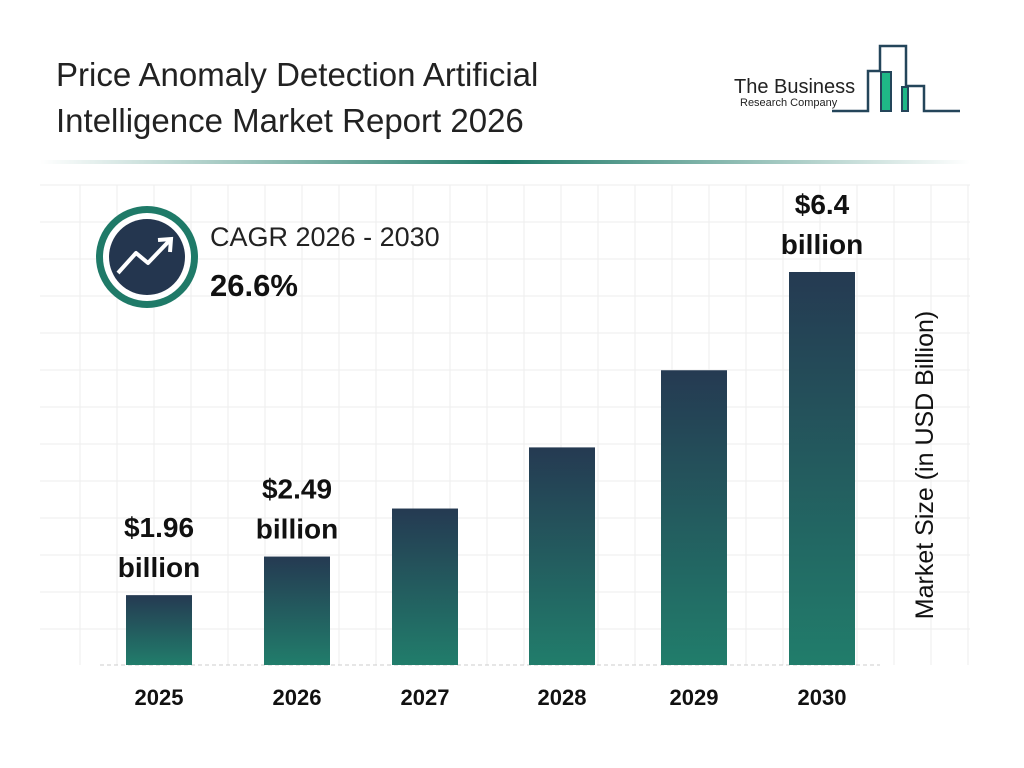 The height and width of the screenshot is (768, 1024). What do you see at coordinates (822, 468) in the screenshot?
I see `bar-2030` at bounding box center [822, 468].